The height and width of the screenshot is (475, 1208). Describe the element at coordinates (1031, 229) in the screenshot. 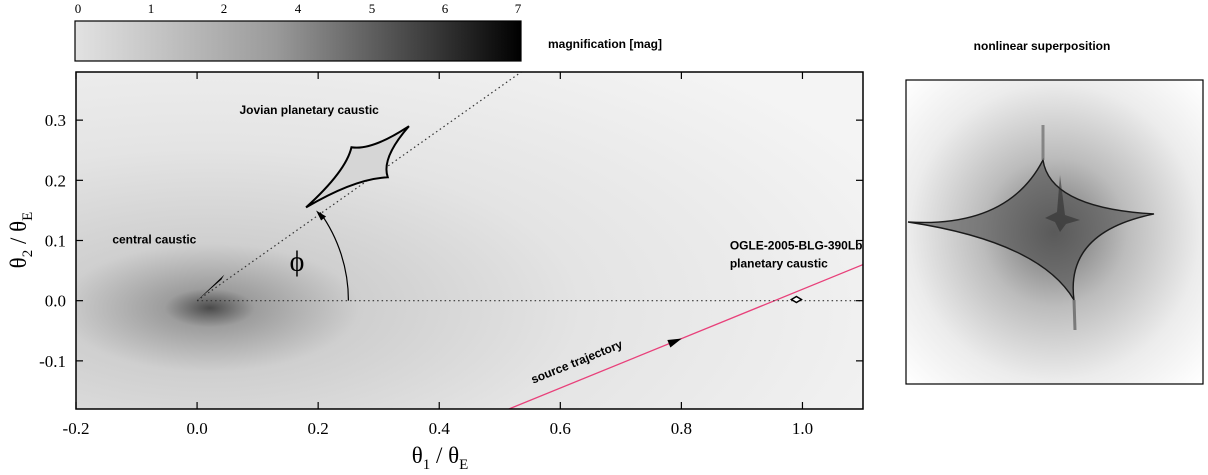

I see `inset-caustic` at that location.